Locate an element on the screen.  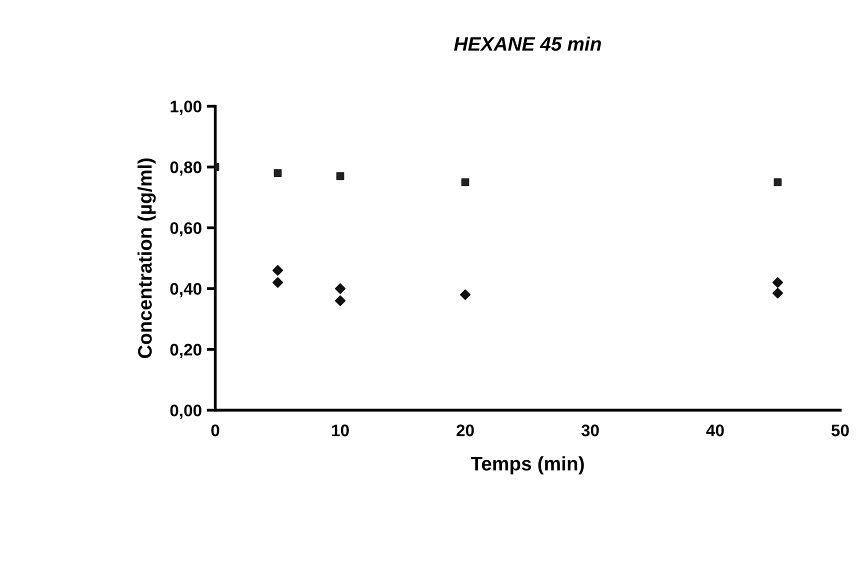
x-tick-label: 40 is located at coordinates (715, 430).